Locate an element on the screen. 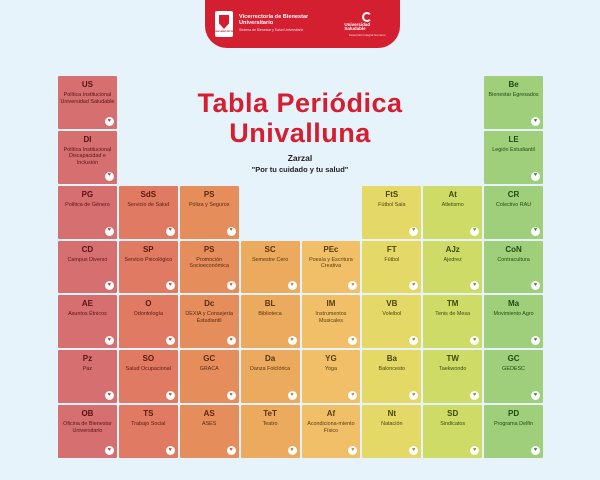  element-cell: CD Campus Diverso ♥ is located at coordinates (87, 267).